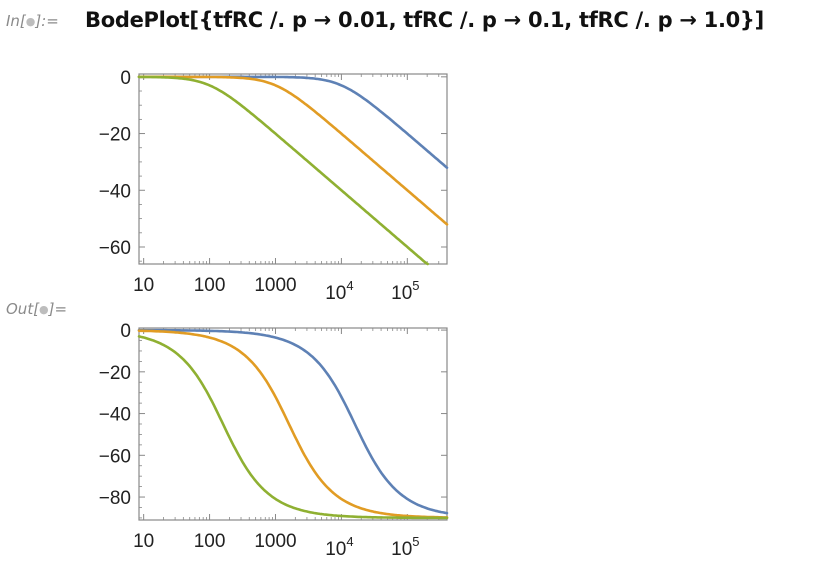 Image resolution: width=838 pixels, height=568 pixels. What do you see at coordinates (339, 291) in the screenshot?
I see `mag-xtick-label: 10⁴` at bounding box center [339, 291].